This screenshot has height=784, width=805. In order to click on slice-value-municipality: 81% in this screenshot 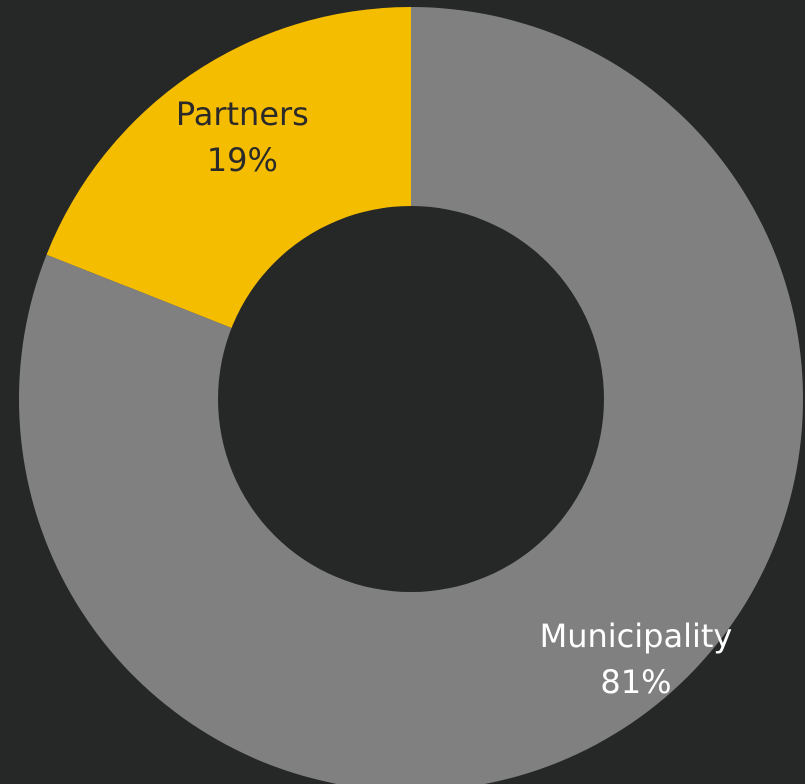, I will do `click(635, 682)`.